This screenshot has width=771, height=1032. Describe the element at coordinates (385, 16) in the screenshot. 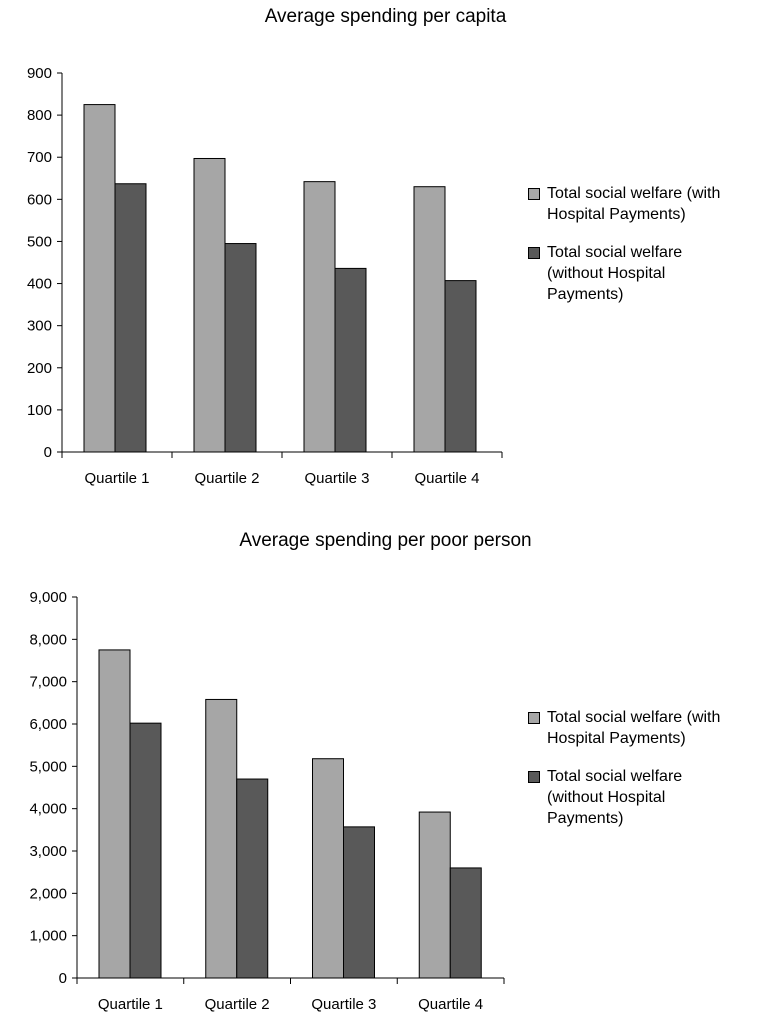

I see `chart-title: Average spending per capita` at that location.